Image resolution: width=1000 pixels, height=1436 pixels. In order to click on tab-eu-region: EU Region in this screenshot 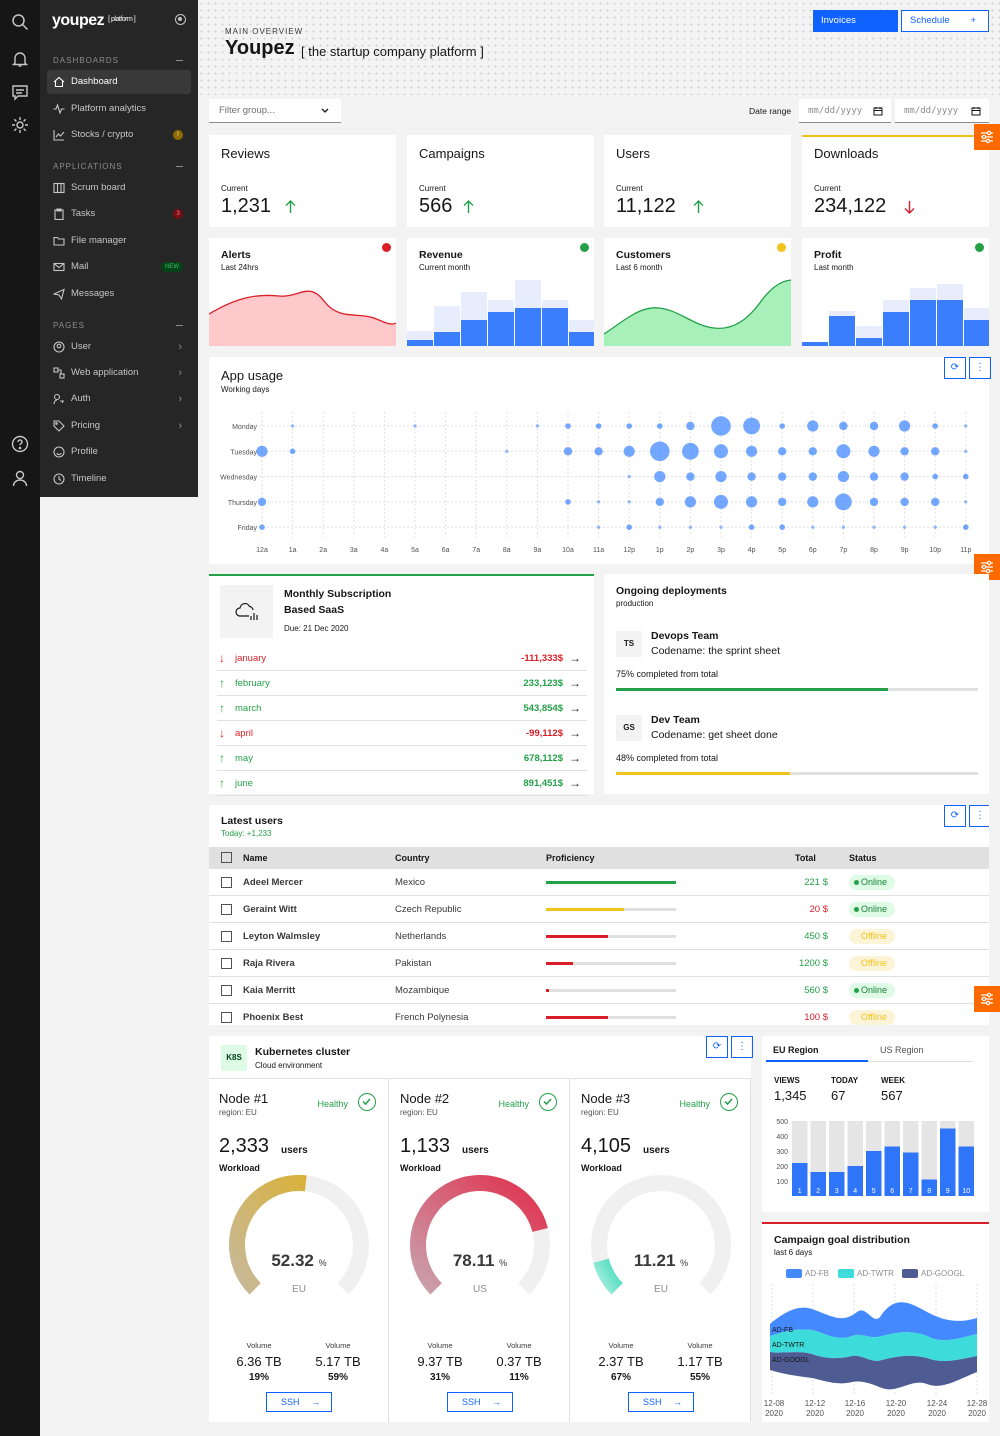, I will do `click(796, 1050)`.